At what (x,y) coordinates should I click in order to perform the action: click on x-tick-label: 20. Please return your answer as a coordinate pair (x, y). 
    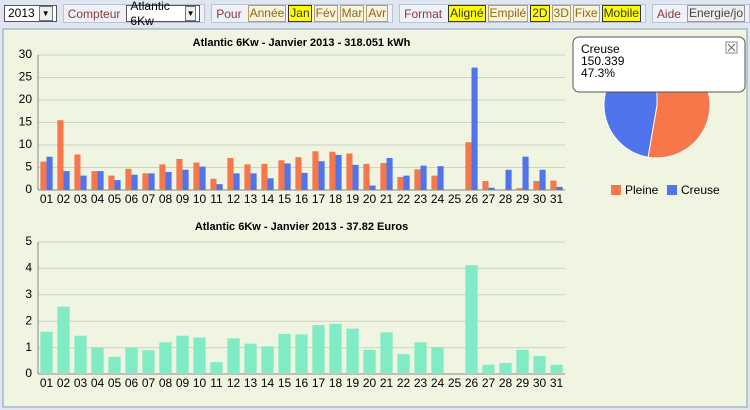
    Looking at the image, I should click on (370, 199).